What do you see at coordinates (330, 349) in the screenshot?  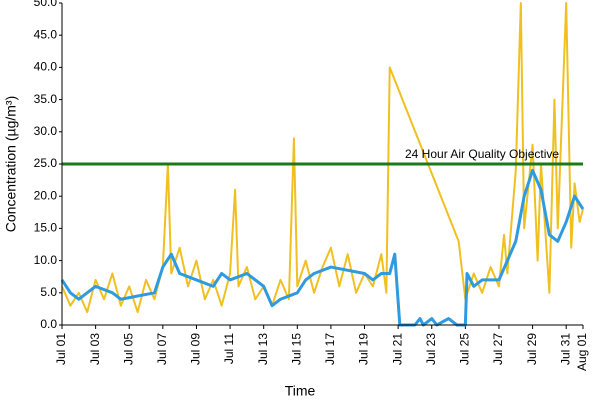 I see `x-tick-label: Jul 17` at bounding box center [330, 349].